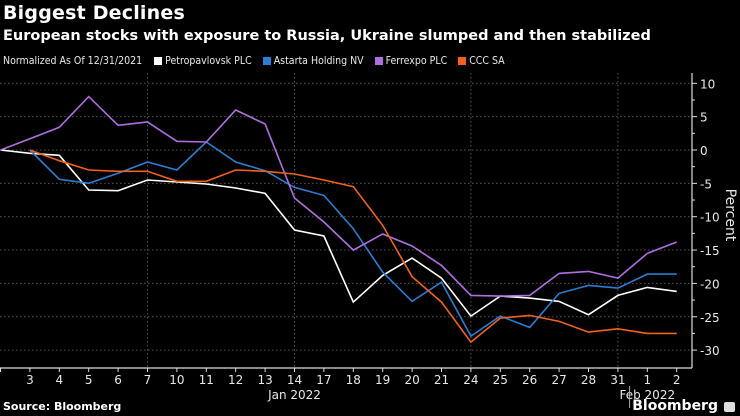 Image resolution: width=740 pixels, height=416 pixels. Describe the element at coordinates (710, 318) in the screenshot. I see `y-tick-label: -25` at that location.